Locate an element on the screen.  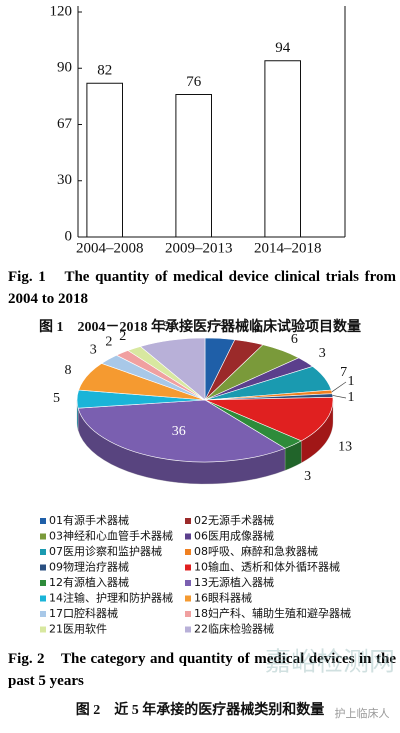
legend-label: 22临床检验器械 is located at coordinates (234, 629).